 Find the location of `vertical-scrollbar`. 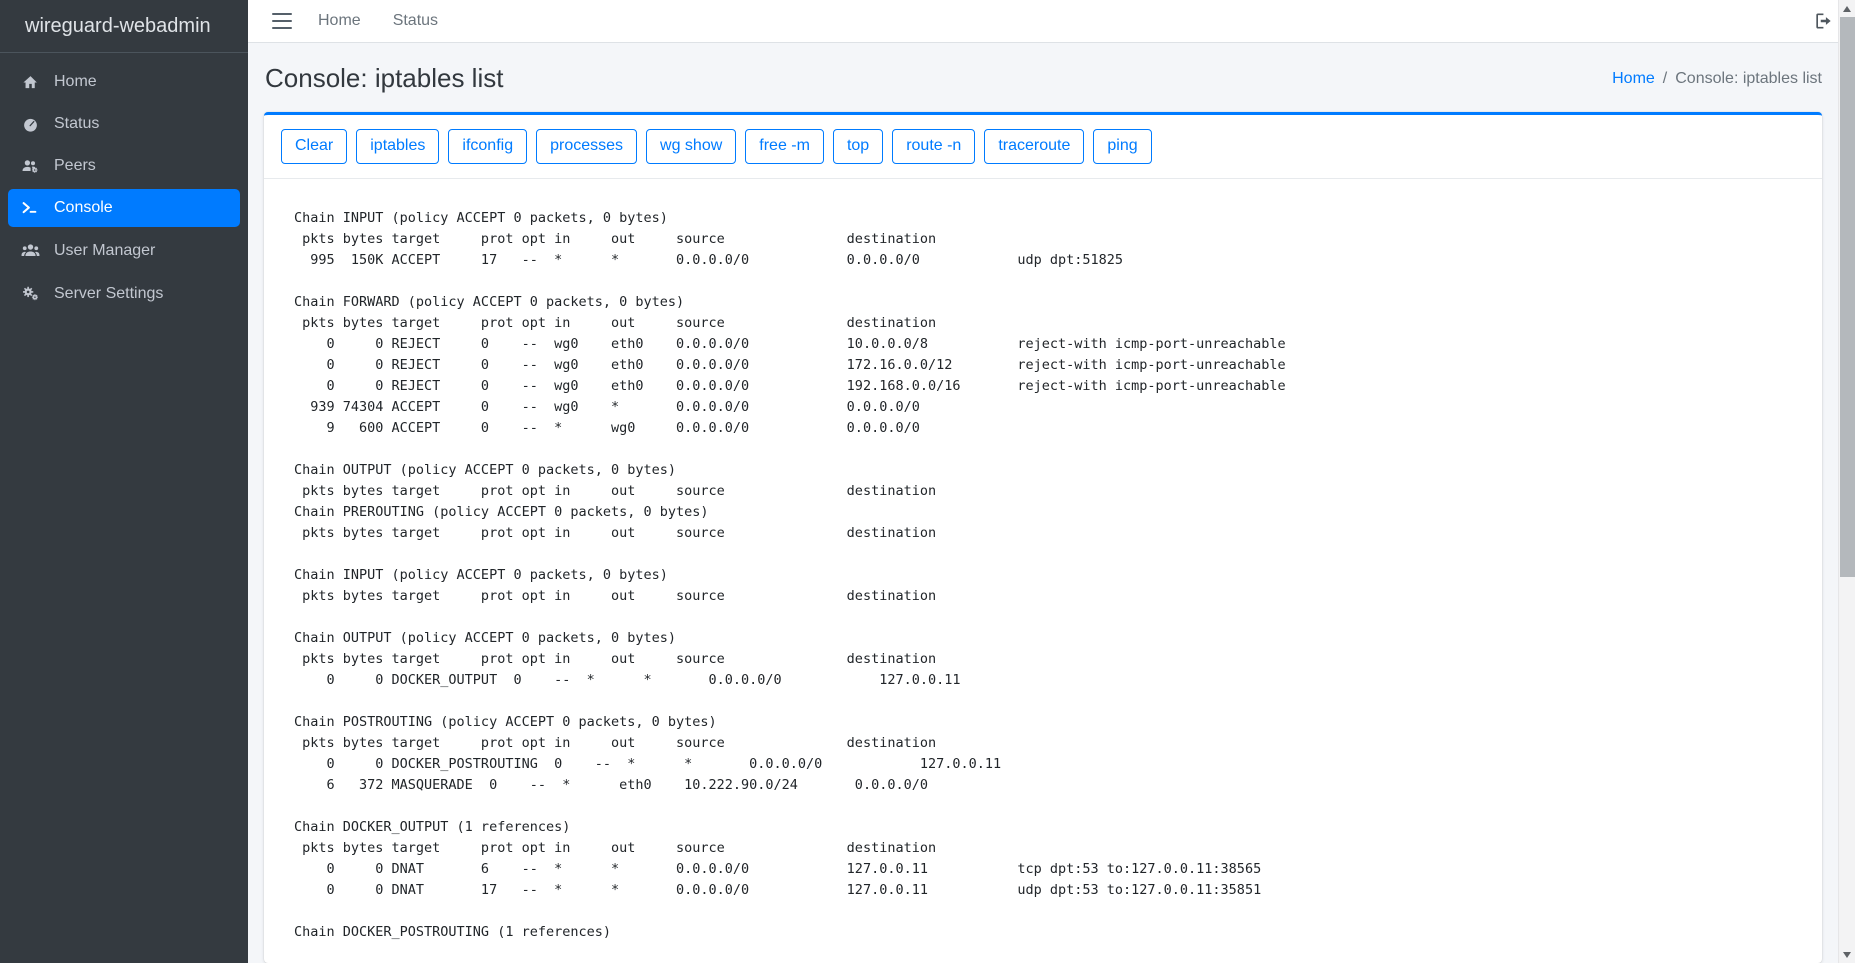

vertical-scrollbar is located at coordinates (1846, 481).